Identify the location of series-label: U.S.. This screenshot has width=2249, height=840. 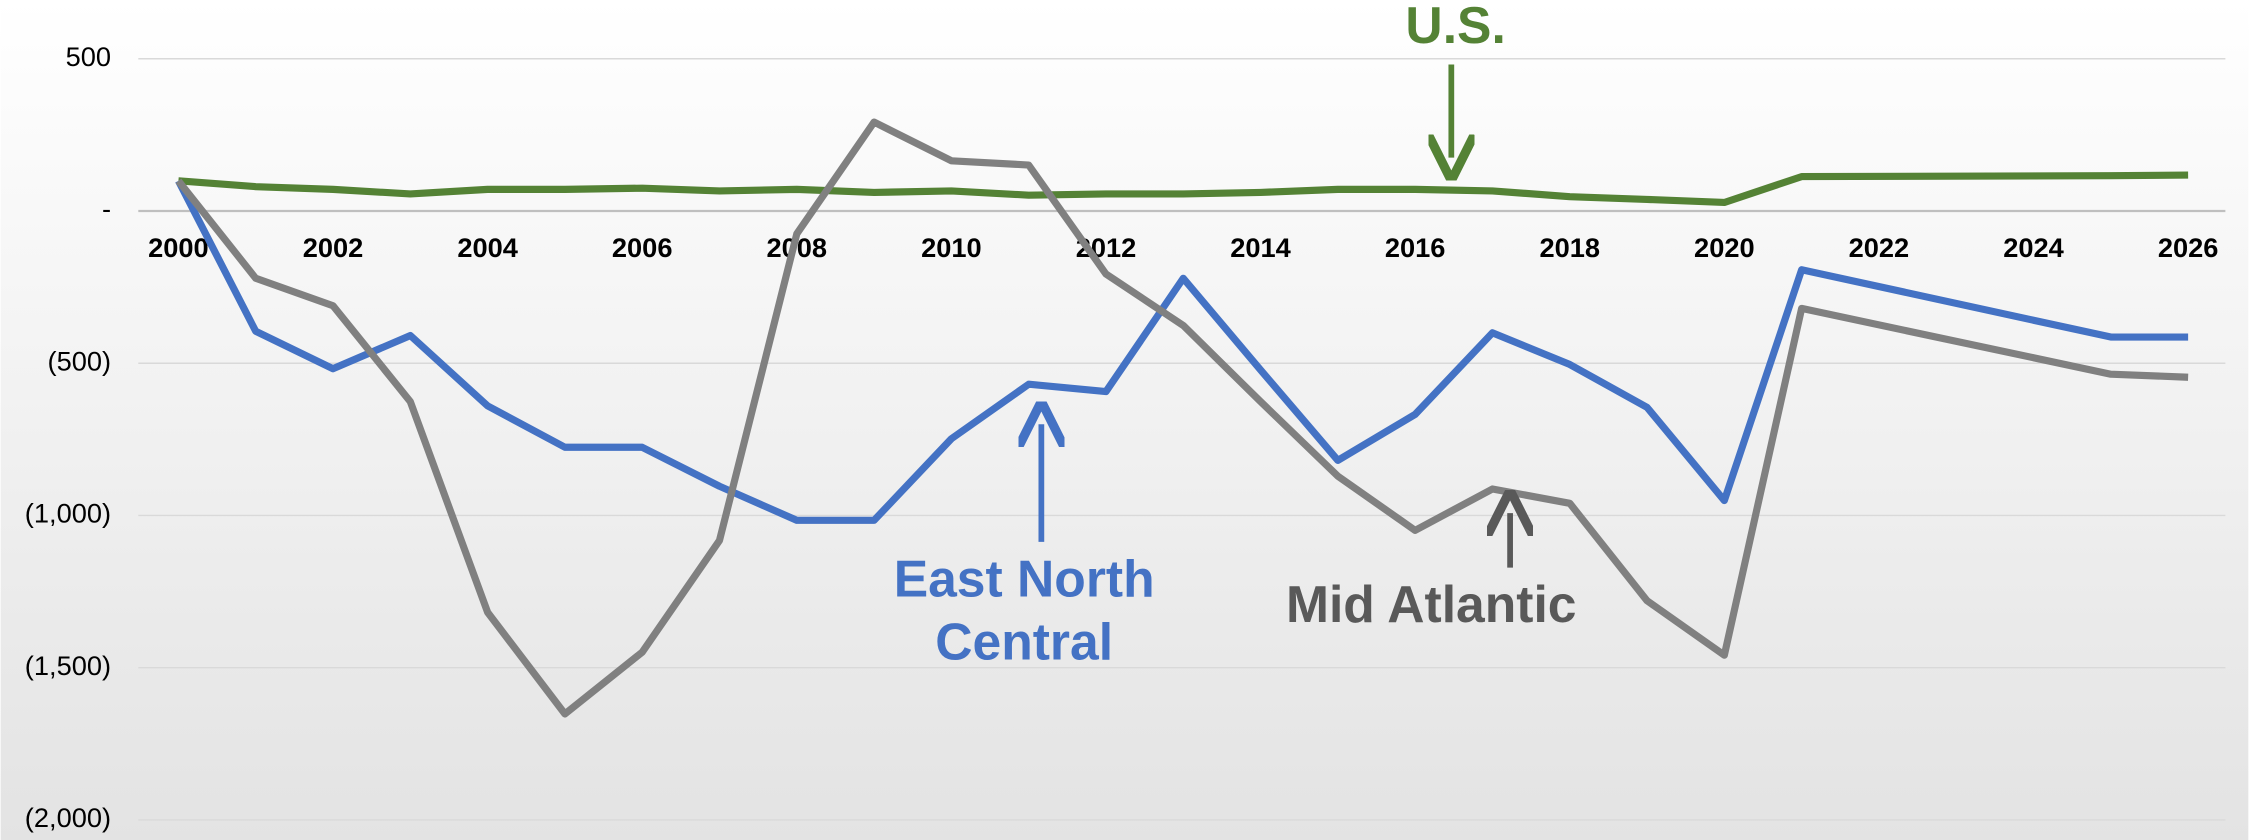
(1455, 27).